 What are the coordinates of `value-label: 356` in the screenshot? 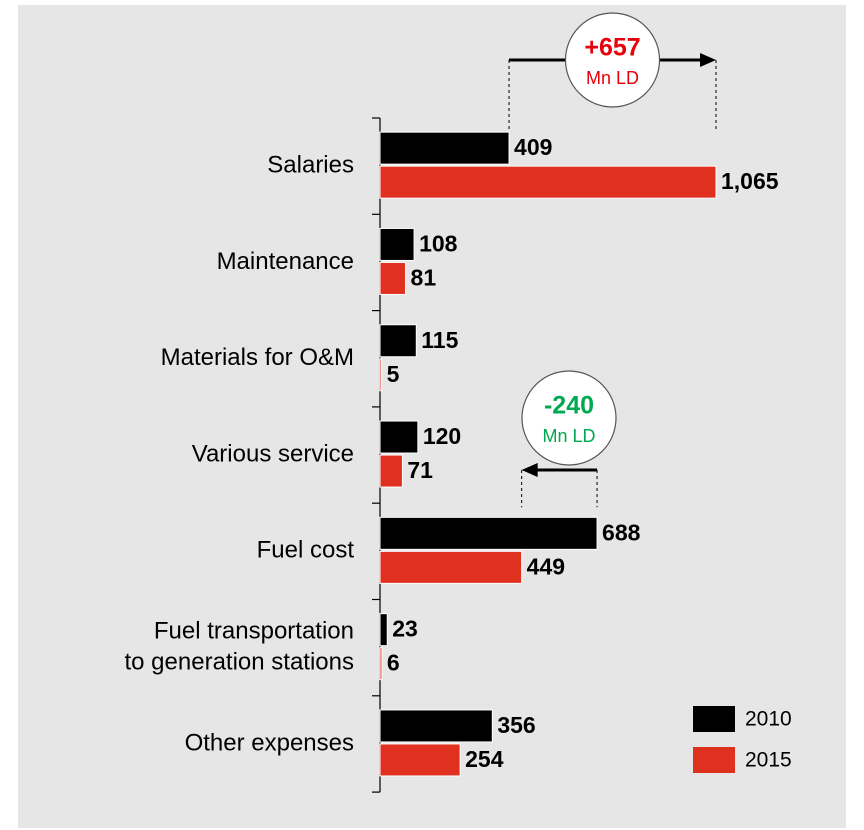 It's located at (516, 725).